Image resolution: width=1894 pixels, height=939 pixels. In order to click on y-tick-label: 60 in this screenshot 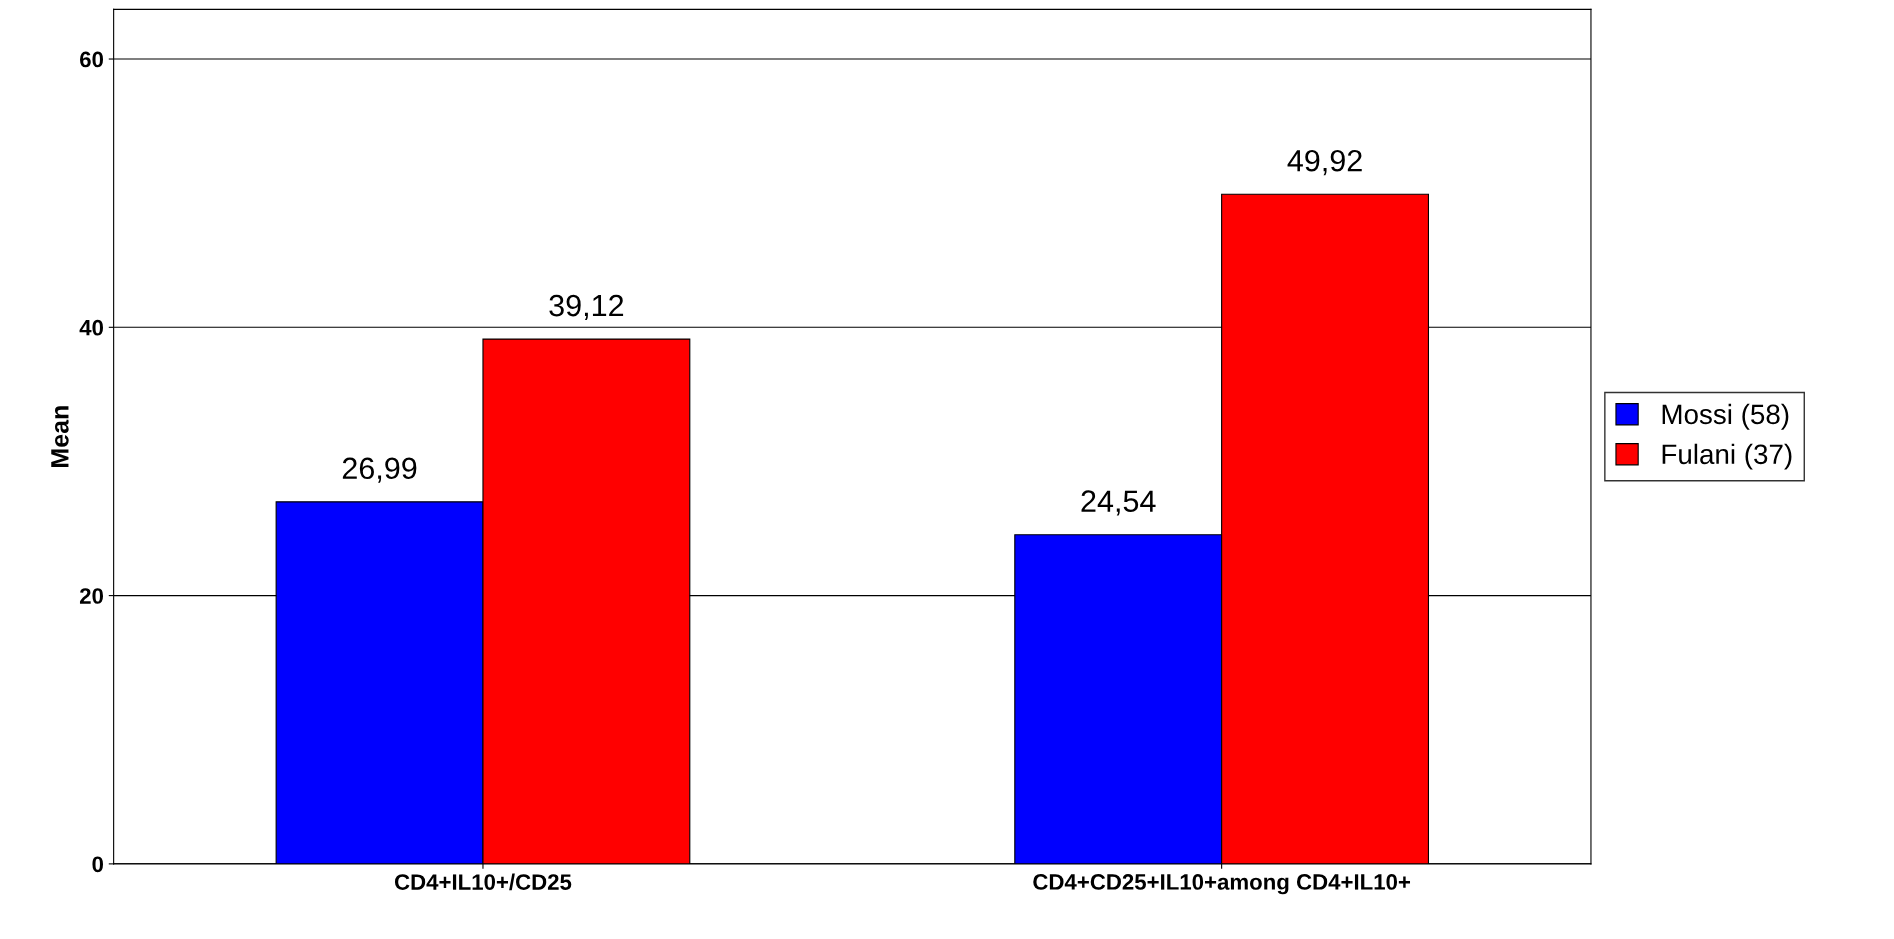, I will do `click(92, 59)`.